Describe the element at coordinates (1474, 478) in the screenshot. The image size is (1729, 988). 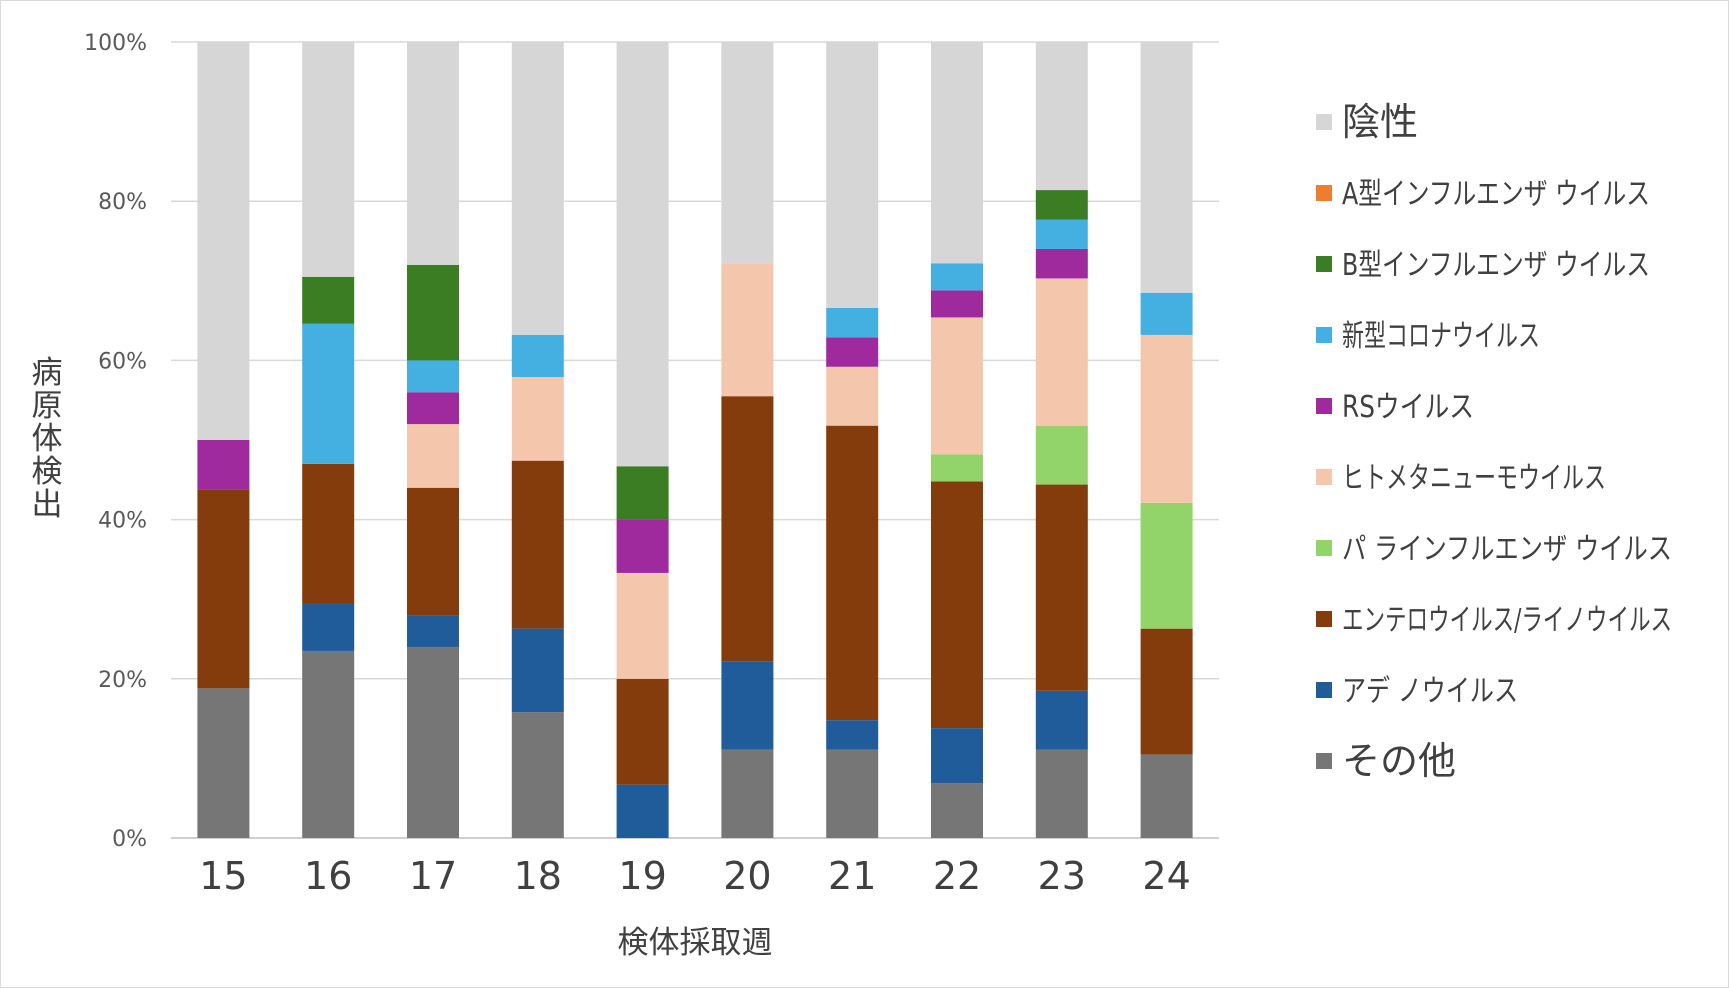
I see `legend-label: ヒトメタニューモウイルス` at that location.